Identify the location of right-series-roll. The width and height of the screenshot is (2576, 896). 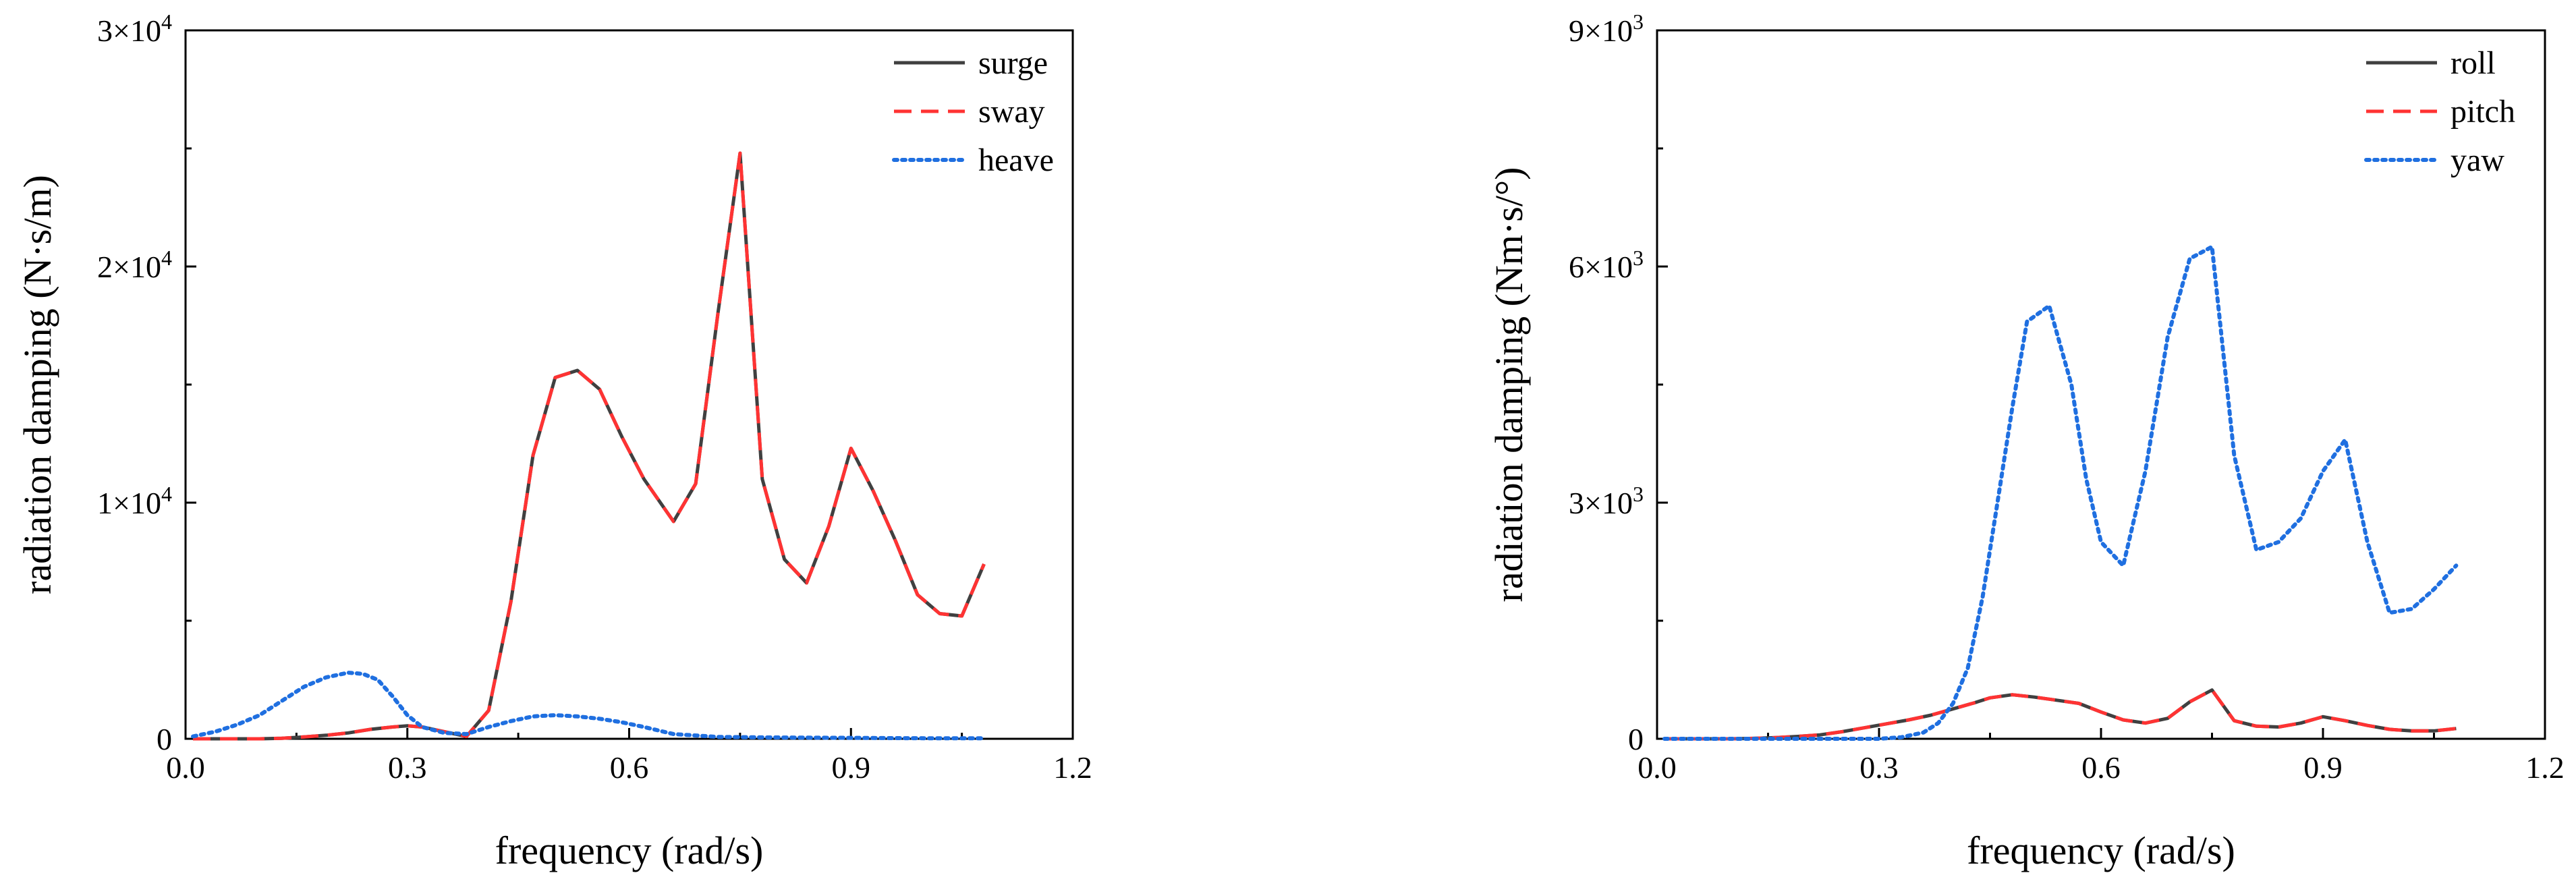
(2060, 714).